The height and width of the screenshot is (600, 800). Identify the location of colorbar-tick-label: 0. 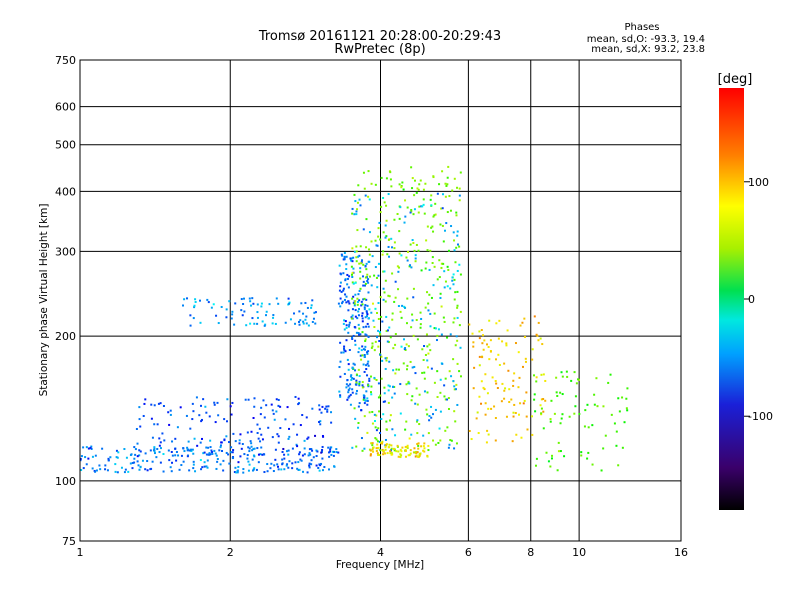
(751, 299).